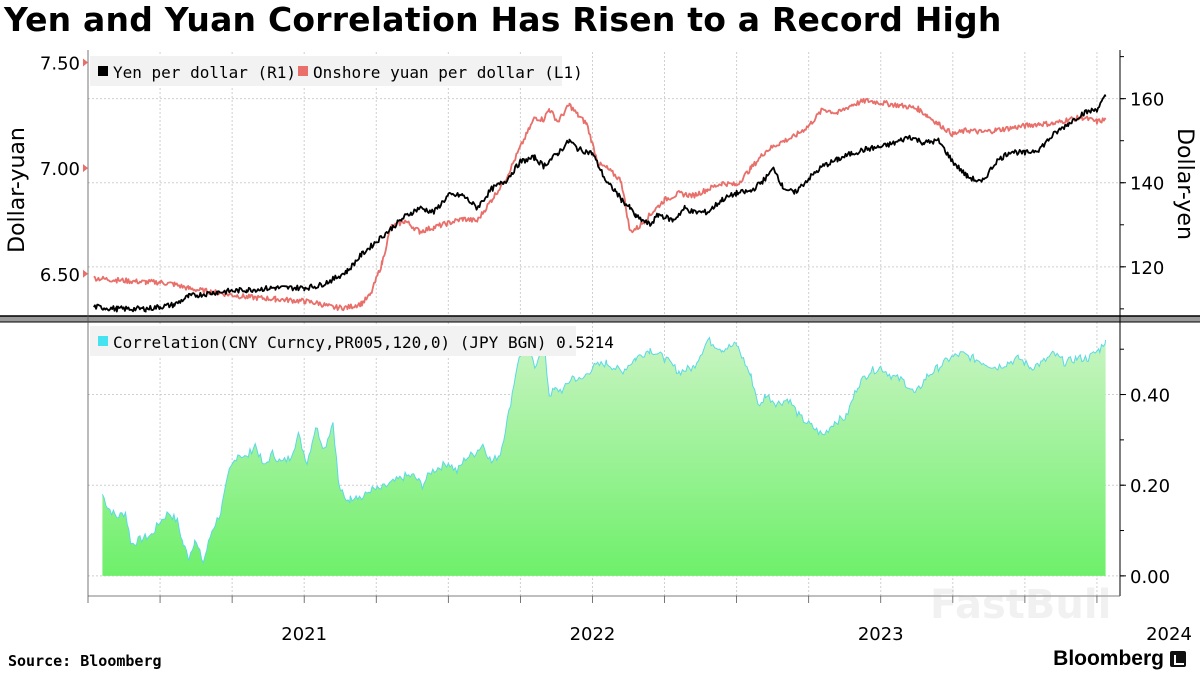  I want to click on x-tick-label: 2022, so click(593, 634).